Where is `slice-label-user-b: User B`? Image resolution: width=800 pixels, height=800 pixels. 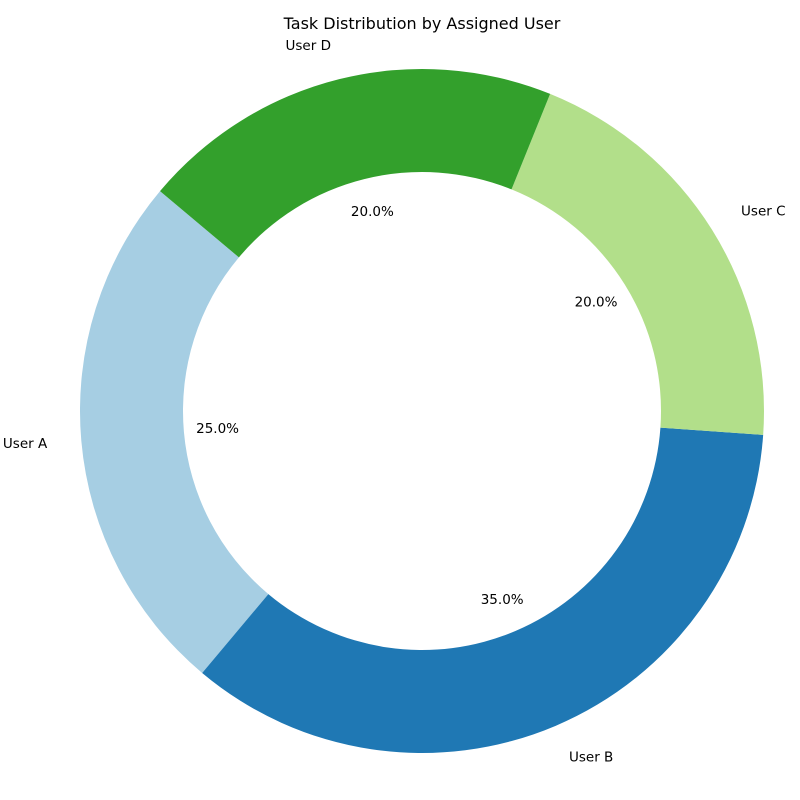
slice-label-user-b: User B is located at coordinates (591, 757).